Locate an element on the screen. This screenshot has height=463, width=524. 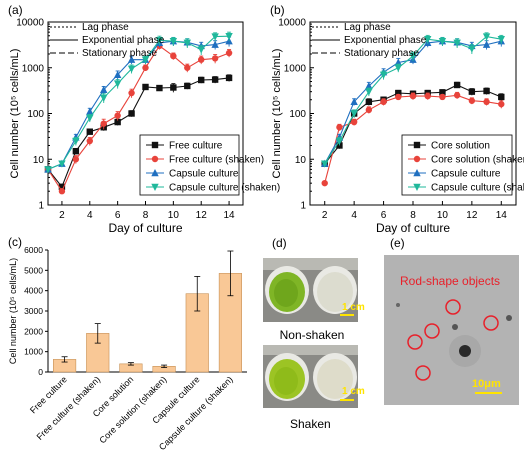
rod-object-marker is located at coordinates (432, 331).